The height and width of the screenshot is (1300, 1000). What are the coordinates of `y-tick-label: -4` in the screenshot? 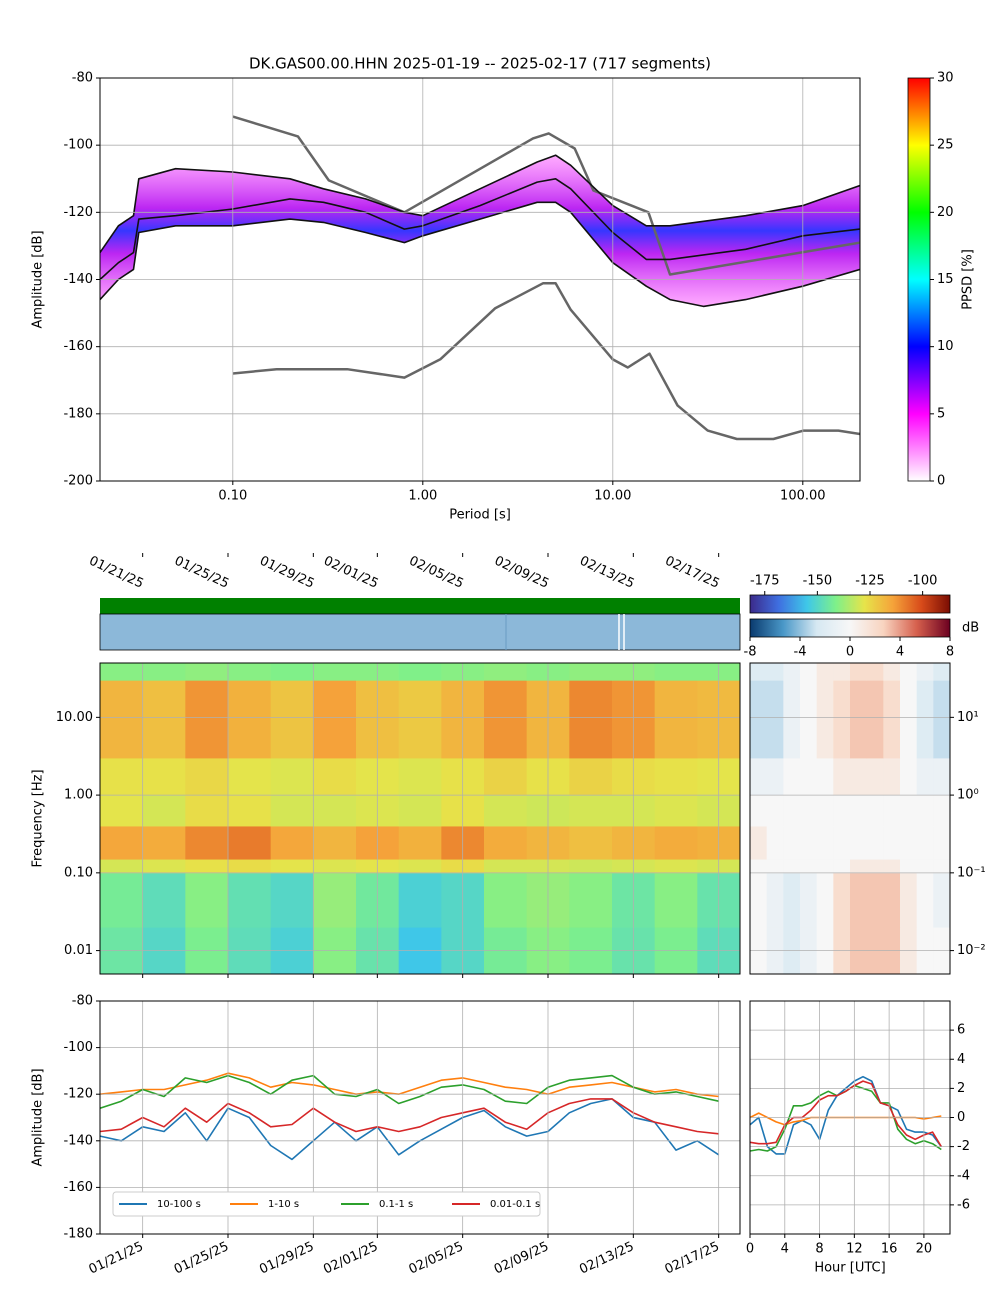 It's located at (963, 1175).